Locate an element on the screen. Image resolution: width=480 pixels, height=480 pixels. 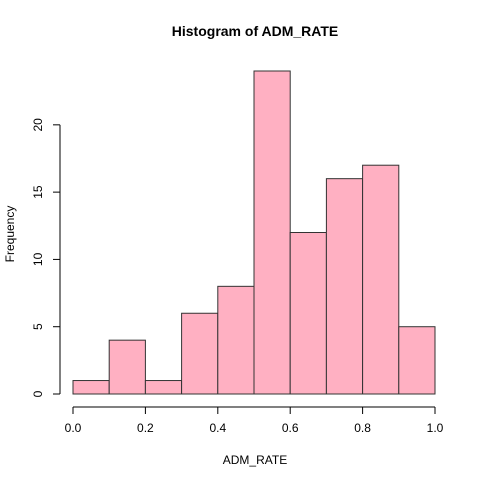
x-tick-label: 0.8 is located at coordinates (362, 428).